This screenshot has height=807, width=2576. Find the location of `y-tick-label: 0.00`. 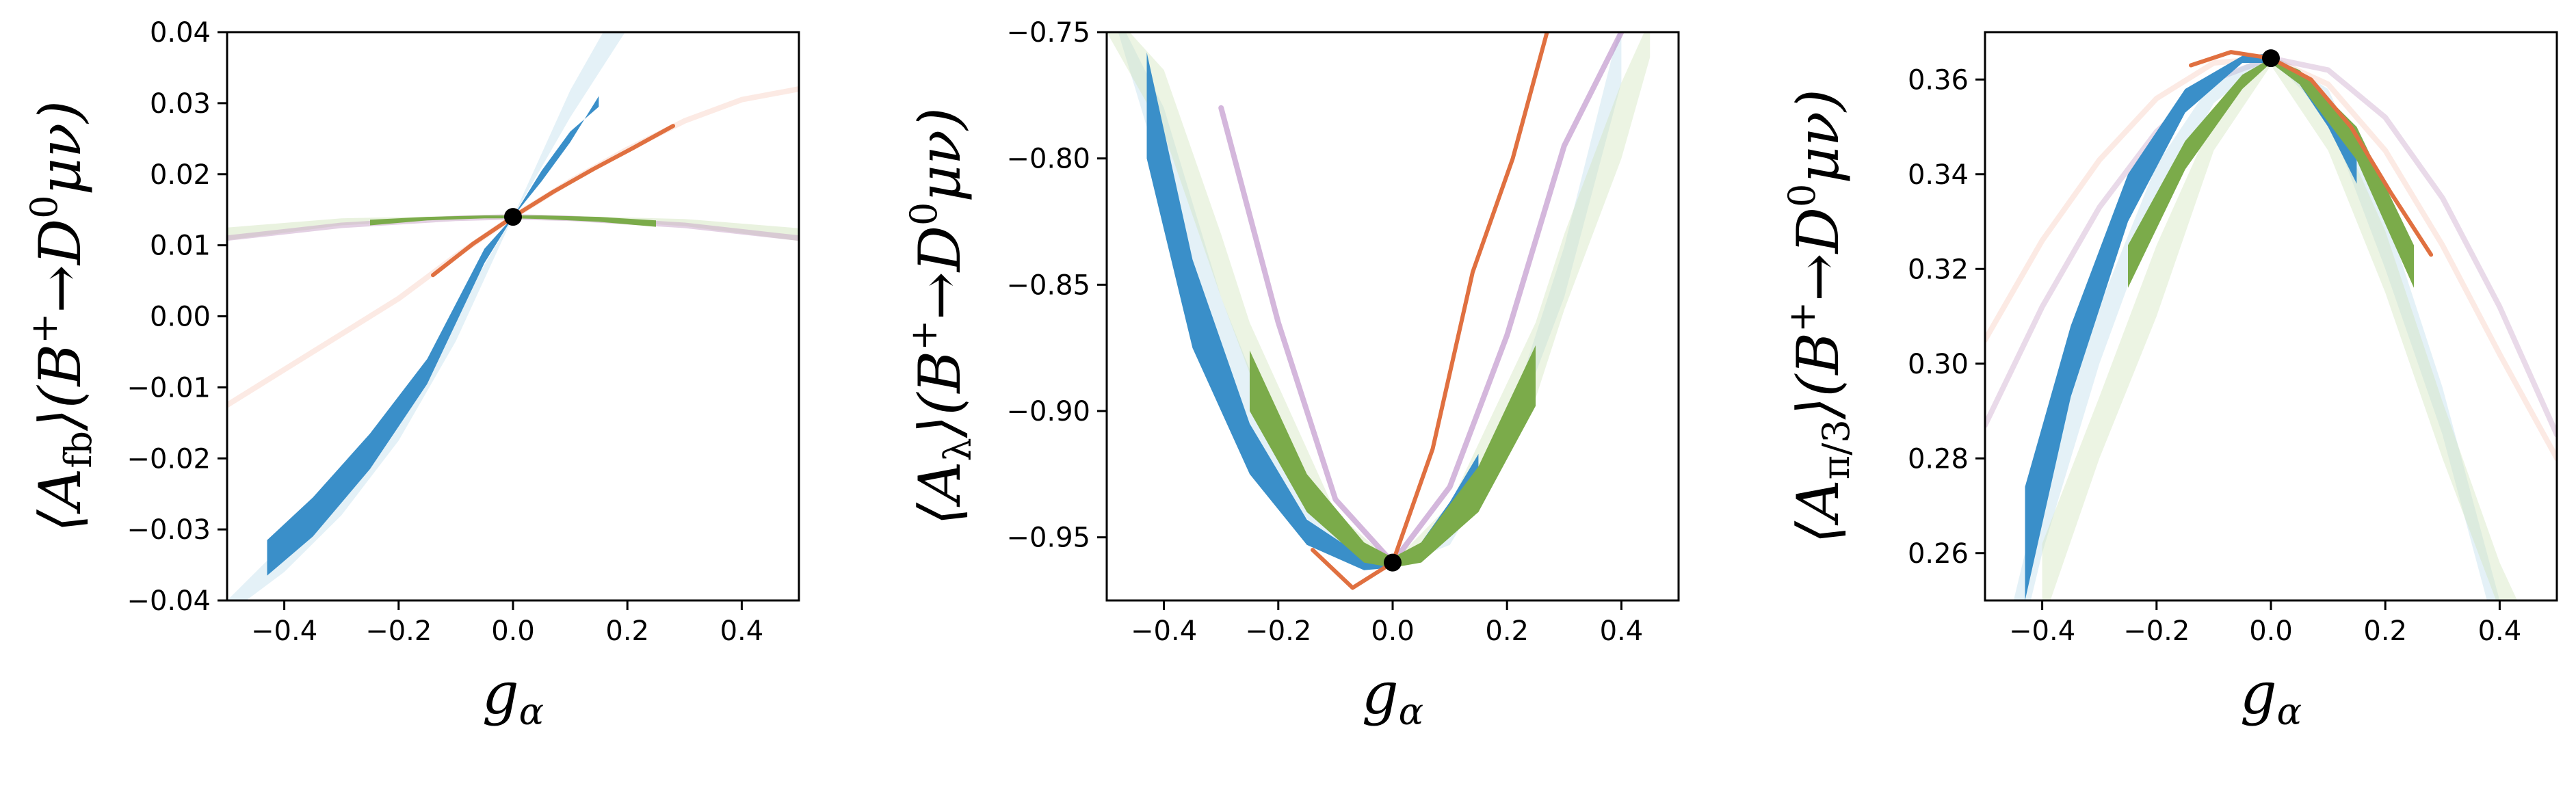

y-tick-label: 0.00 is located at coordinates (180, 317).